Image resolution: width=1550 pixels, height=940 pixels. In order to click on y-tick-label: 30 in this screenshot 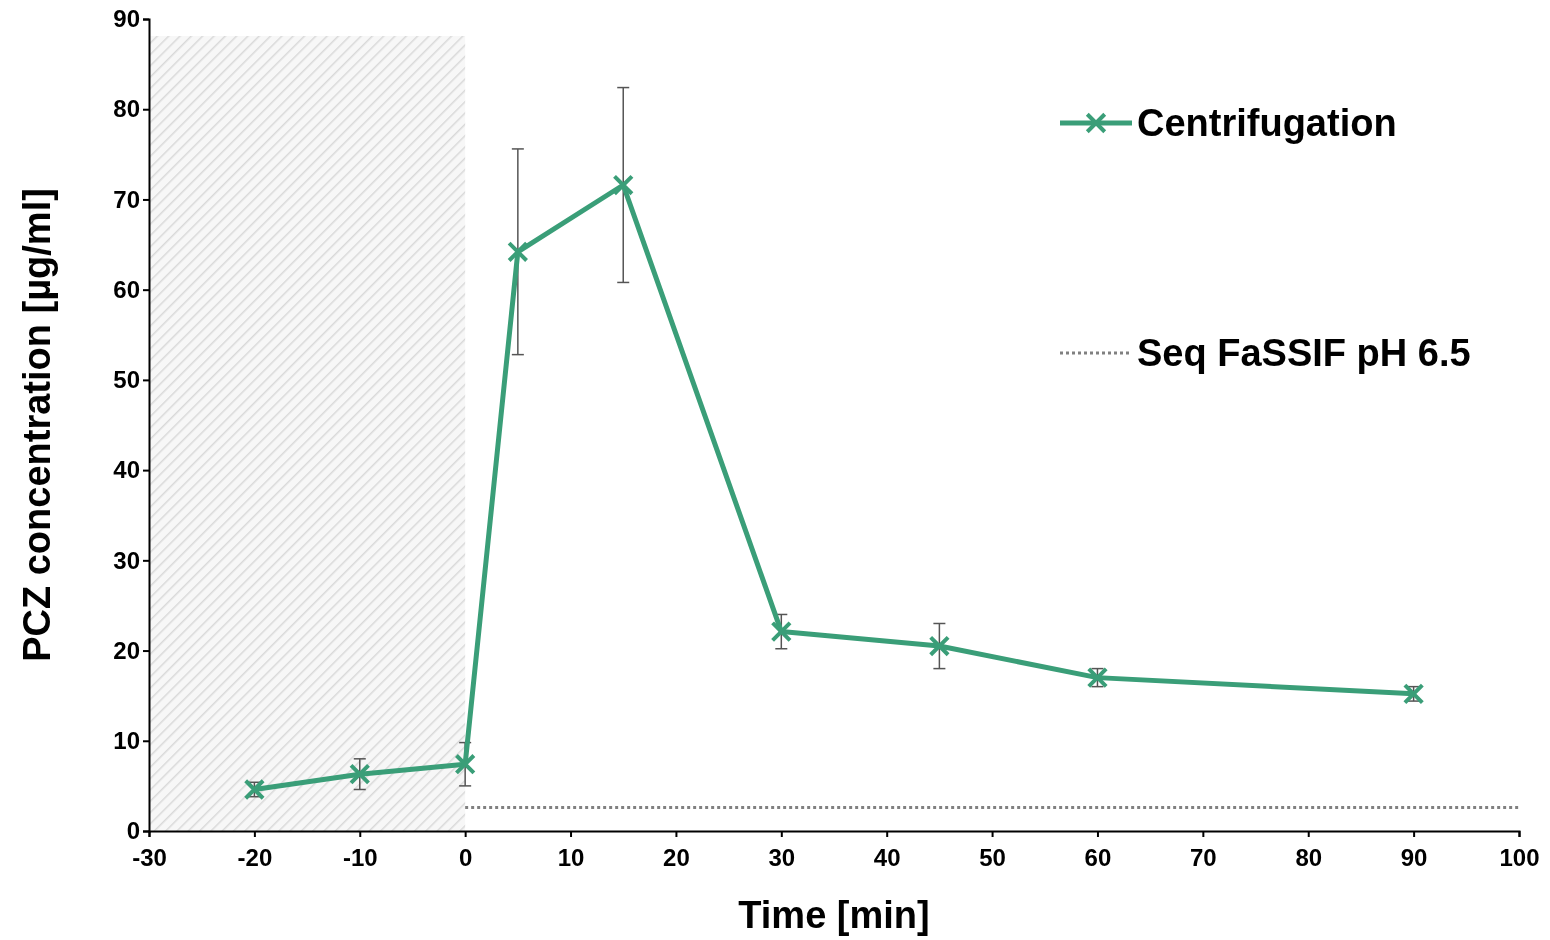, I will do `click(126, 560)`.